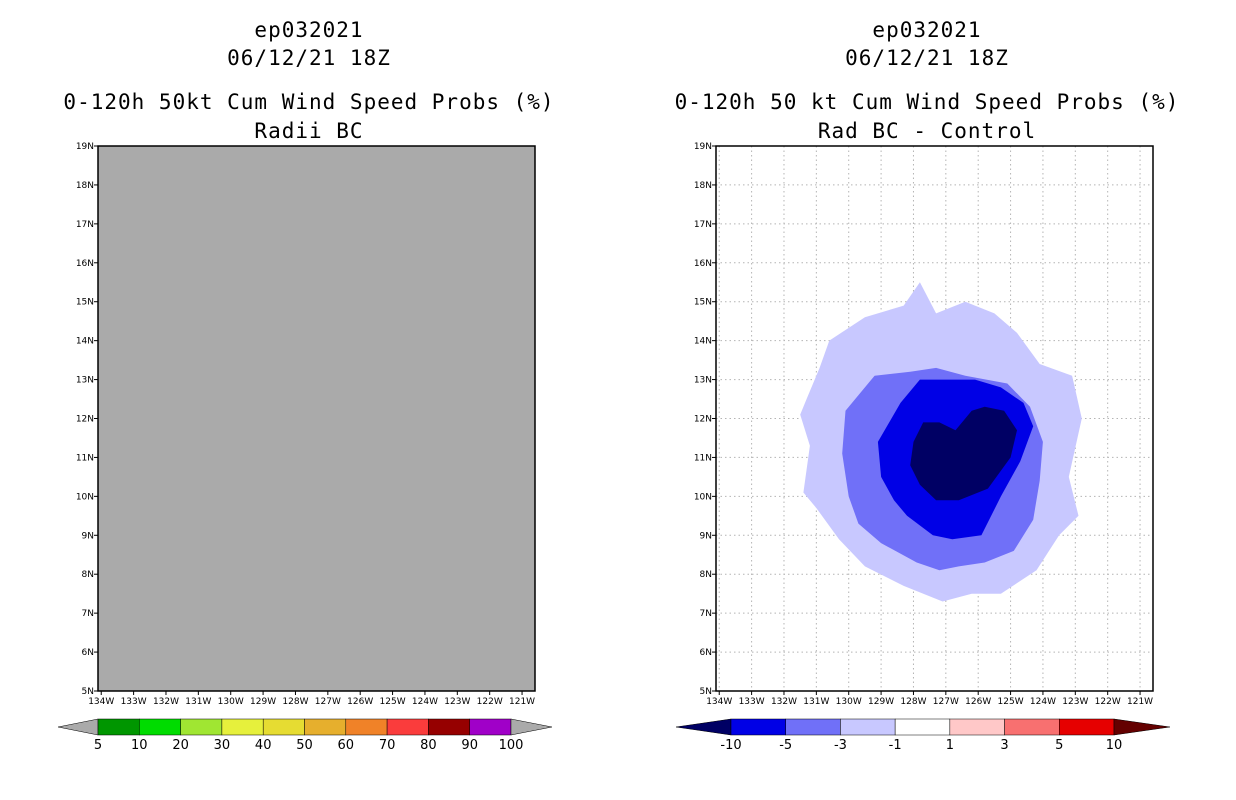  What do you see at coordinates (840, 745) in the screenshot?
I see `colorbar-label: -3` at bounding box center [840, 745].